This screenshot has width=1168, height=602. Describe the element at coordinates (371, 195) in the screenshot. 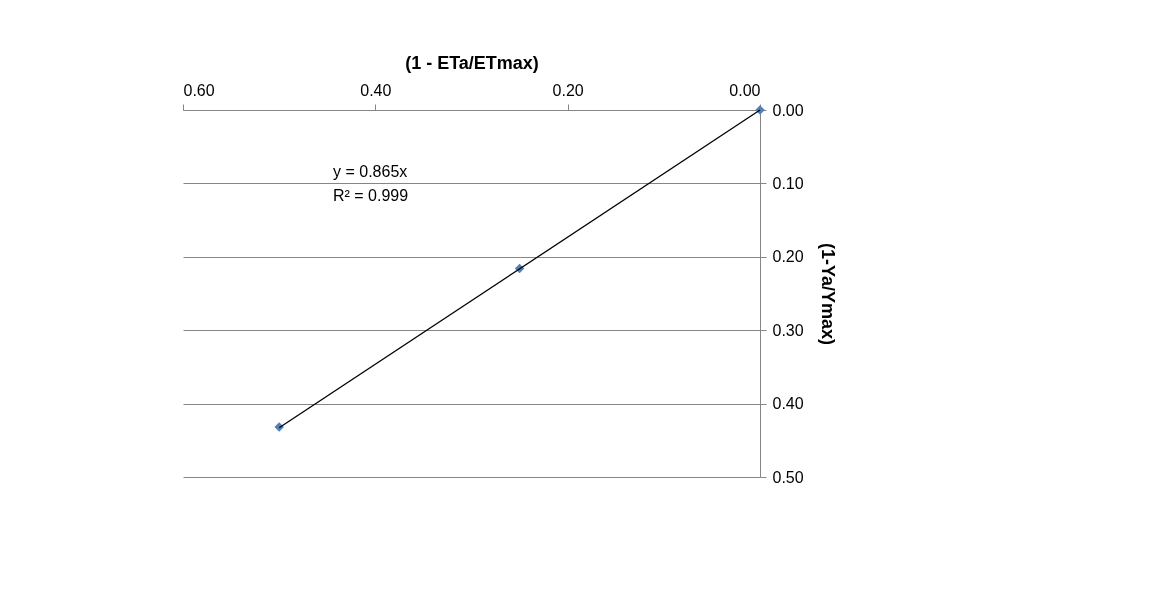

I see `annotation: R² = 0.999` at that location.